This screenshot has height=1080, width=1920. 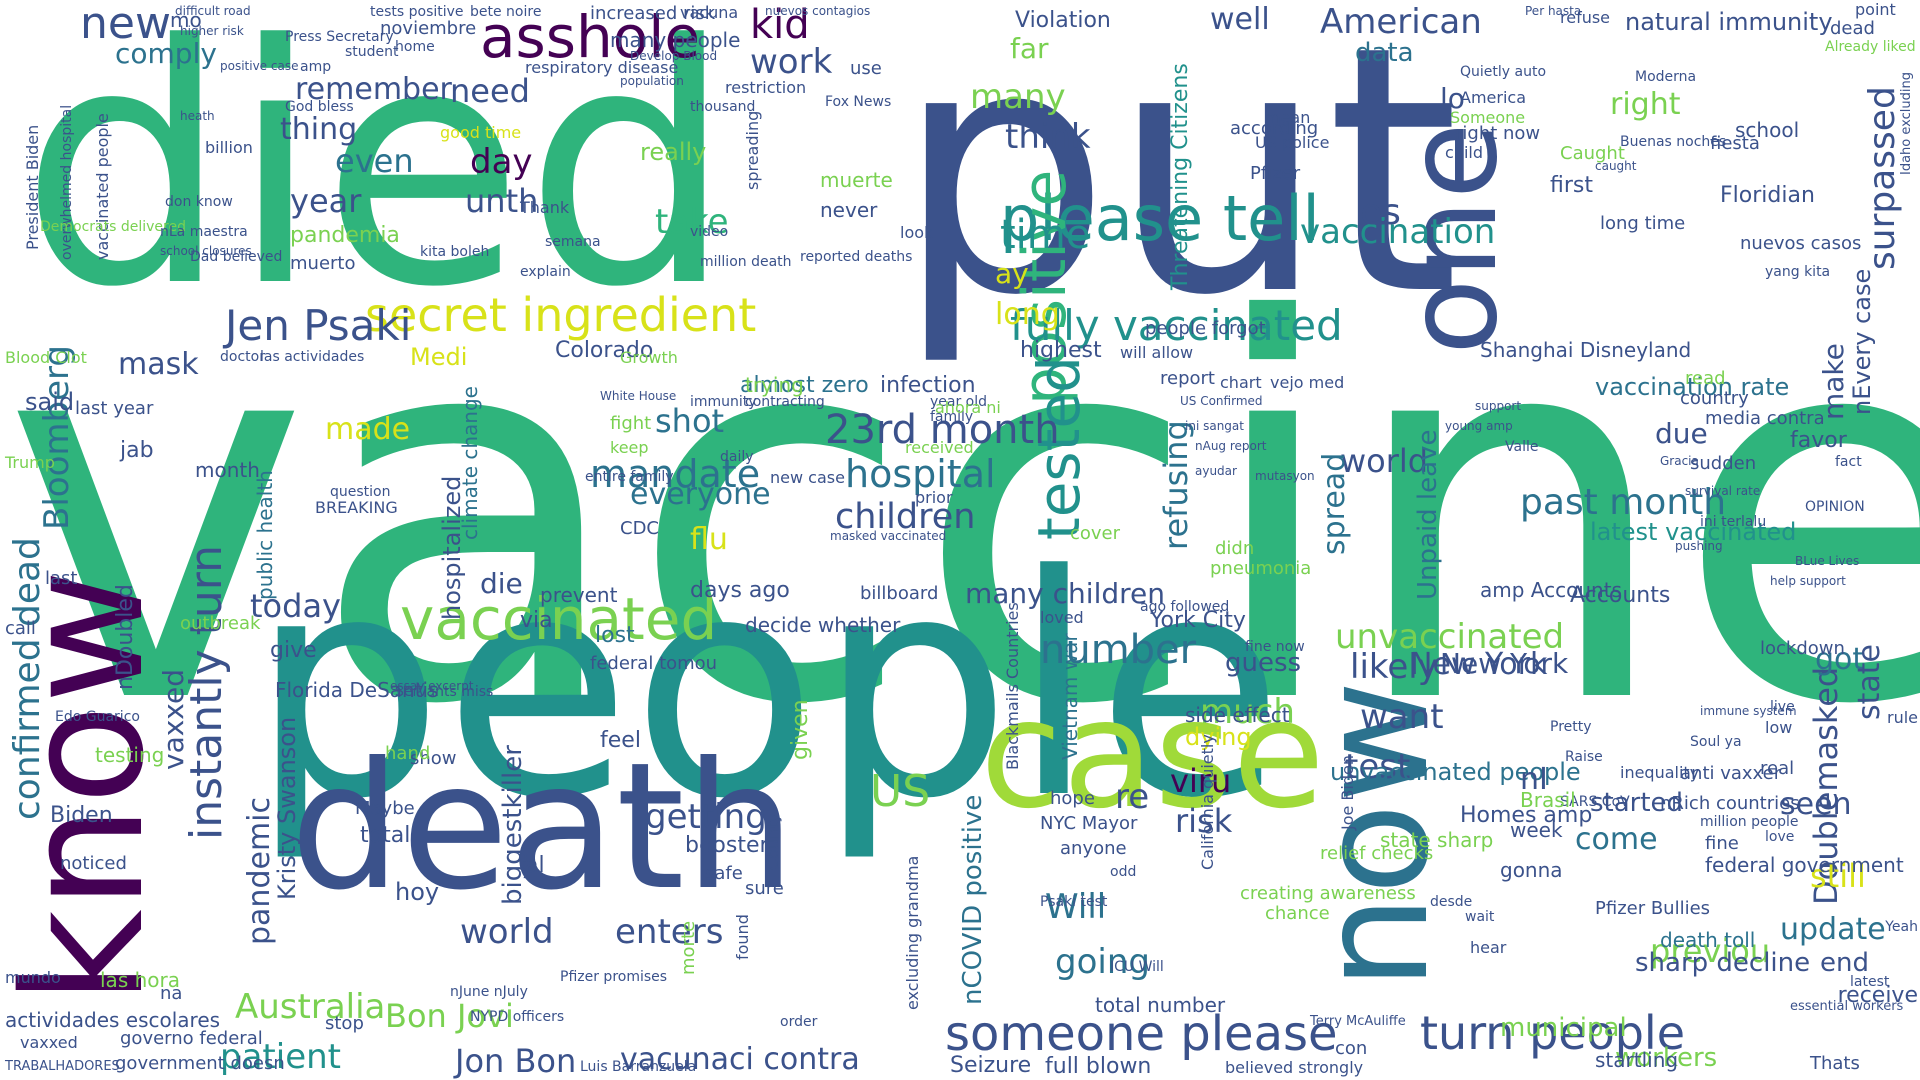 What do you see at coordinates (417, 892) in the screenshot?
I see `word-hoy: hoy` at bounding box center [417, 892].